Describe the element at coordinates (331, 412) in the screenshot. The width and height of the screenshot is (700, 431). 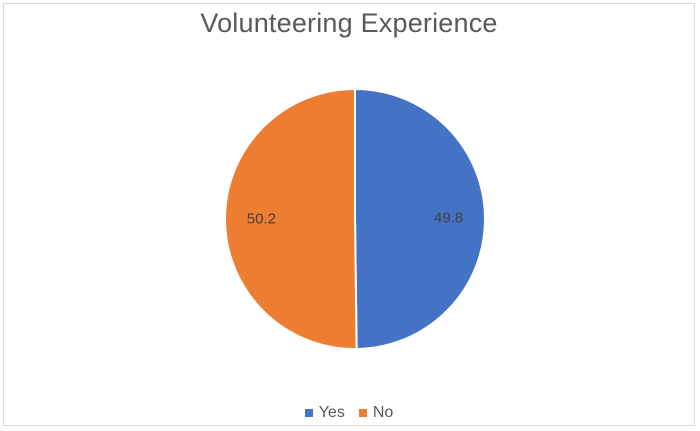
I see `legend-label-yes: Yes` at that location.